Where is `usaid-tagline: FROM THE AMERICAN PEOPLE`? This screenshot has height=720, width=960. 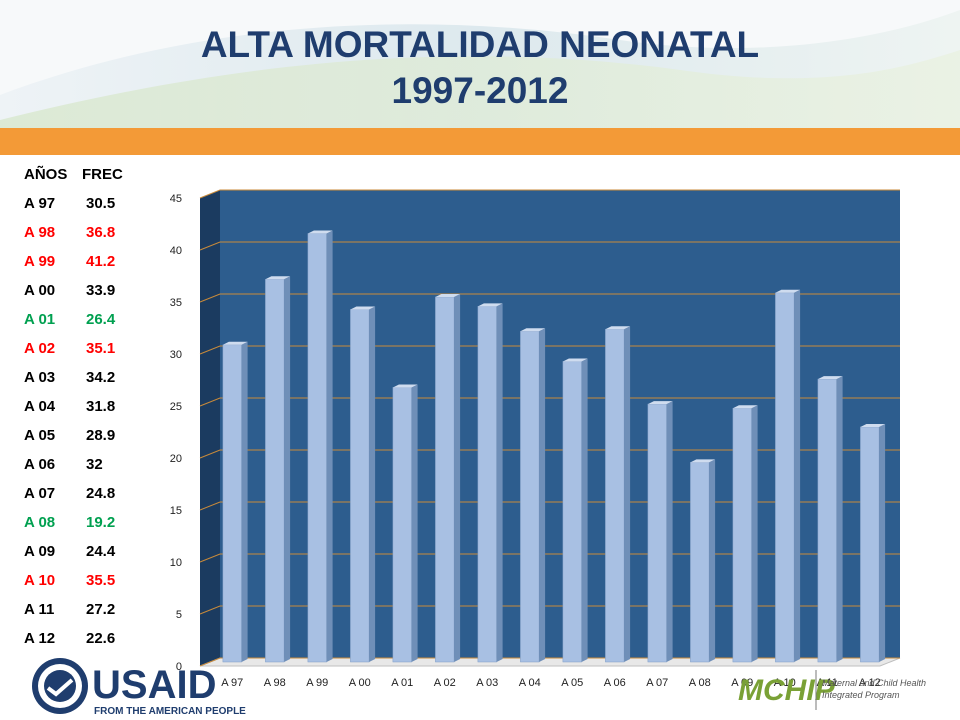 usaid-tagline: FROM THE AMERICAN PEOPLE is located at coordinates (170, 711).